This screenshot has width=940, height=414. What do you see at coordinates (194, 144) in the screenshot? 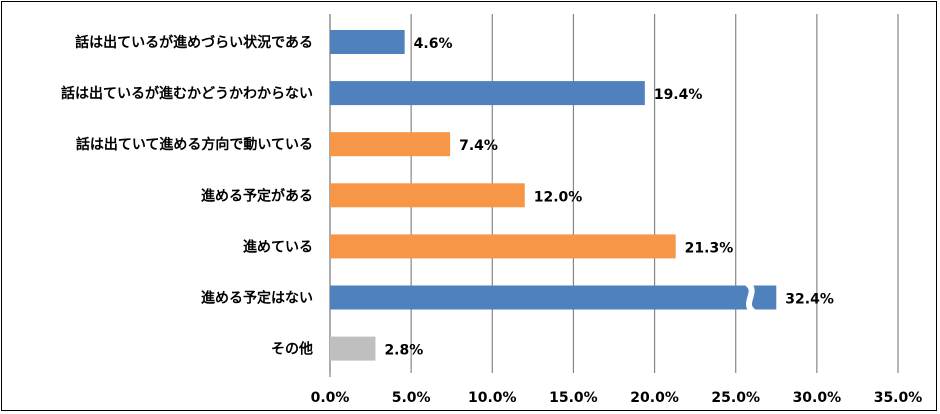
I see `category-label: 話は出ていて進める方向で動いている` at bounding box center [194, 144].